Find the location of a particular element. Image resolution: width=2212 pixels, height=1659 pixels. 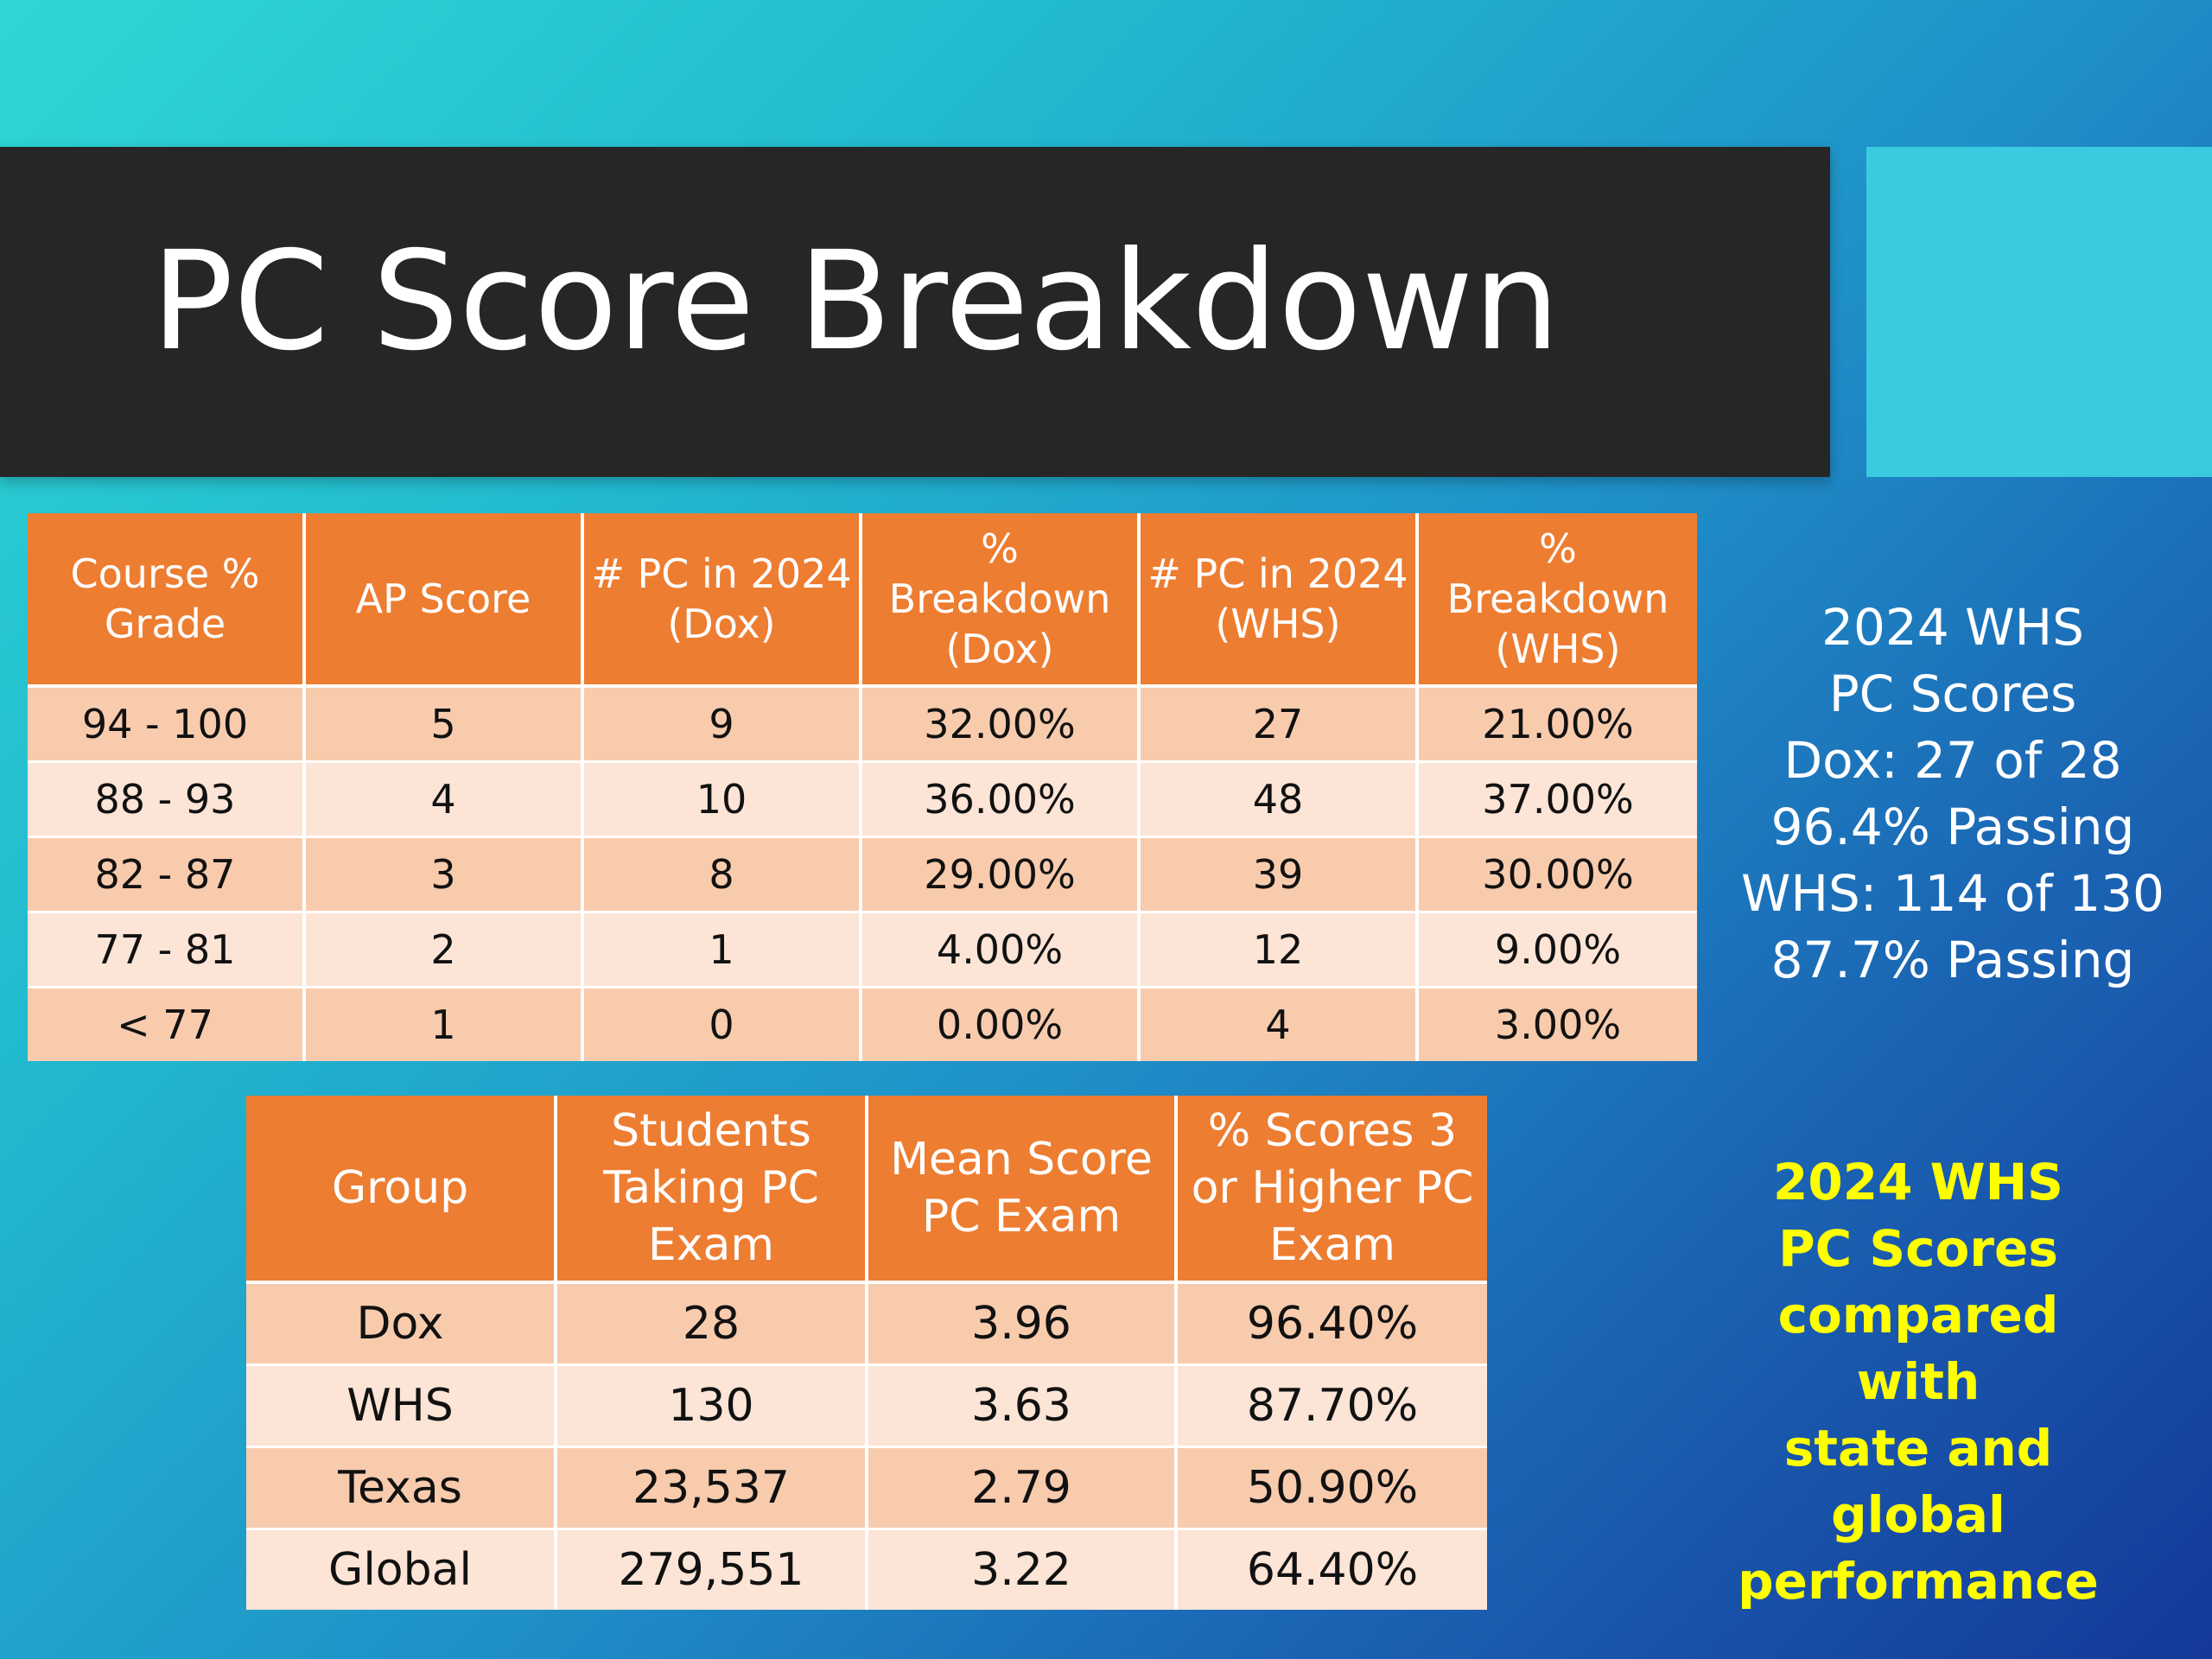

table-cell: 0.00% is located at coordinates (1001, 1023).